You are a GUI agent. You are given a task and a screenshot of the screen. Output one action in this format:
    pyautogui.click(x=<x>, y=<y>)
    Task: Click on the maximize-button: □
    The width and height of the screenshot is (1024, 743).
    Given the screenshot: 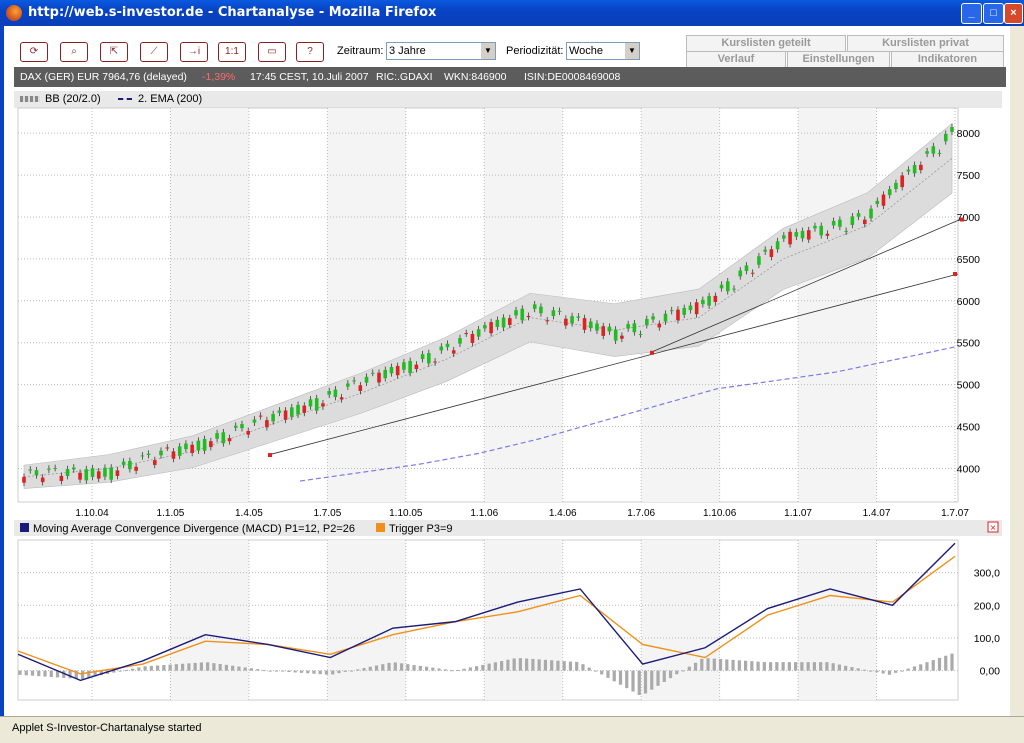 What is the action you would take?
    pyautogui.click(x=993, y=13)
    